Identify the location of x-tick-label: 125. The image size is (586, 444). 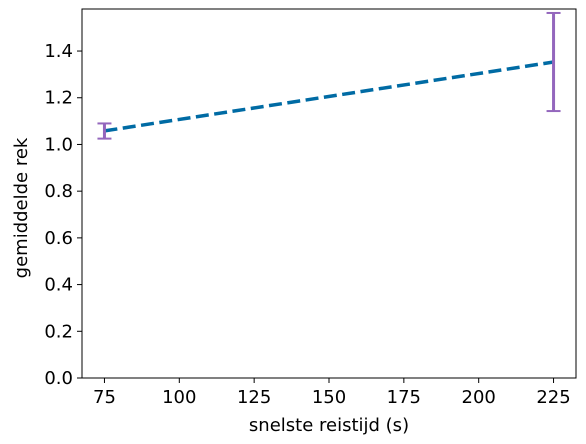
(254, 397).